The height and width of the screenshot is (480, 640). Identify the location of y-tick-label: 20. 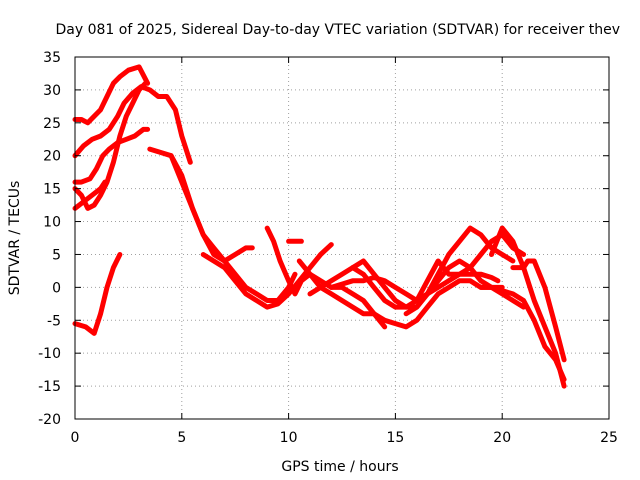
(52, 157).